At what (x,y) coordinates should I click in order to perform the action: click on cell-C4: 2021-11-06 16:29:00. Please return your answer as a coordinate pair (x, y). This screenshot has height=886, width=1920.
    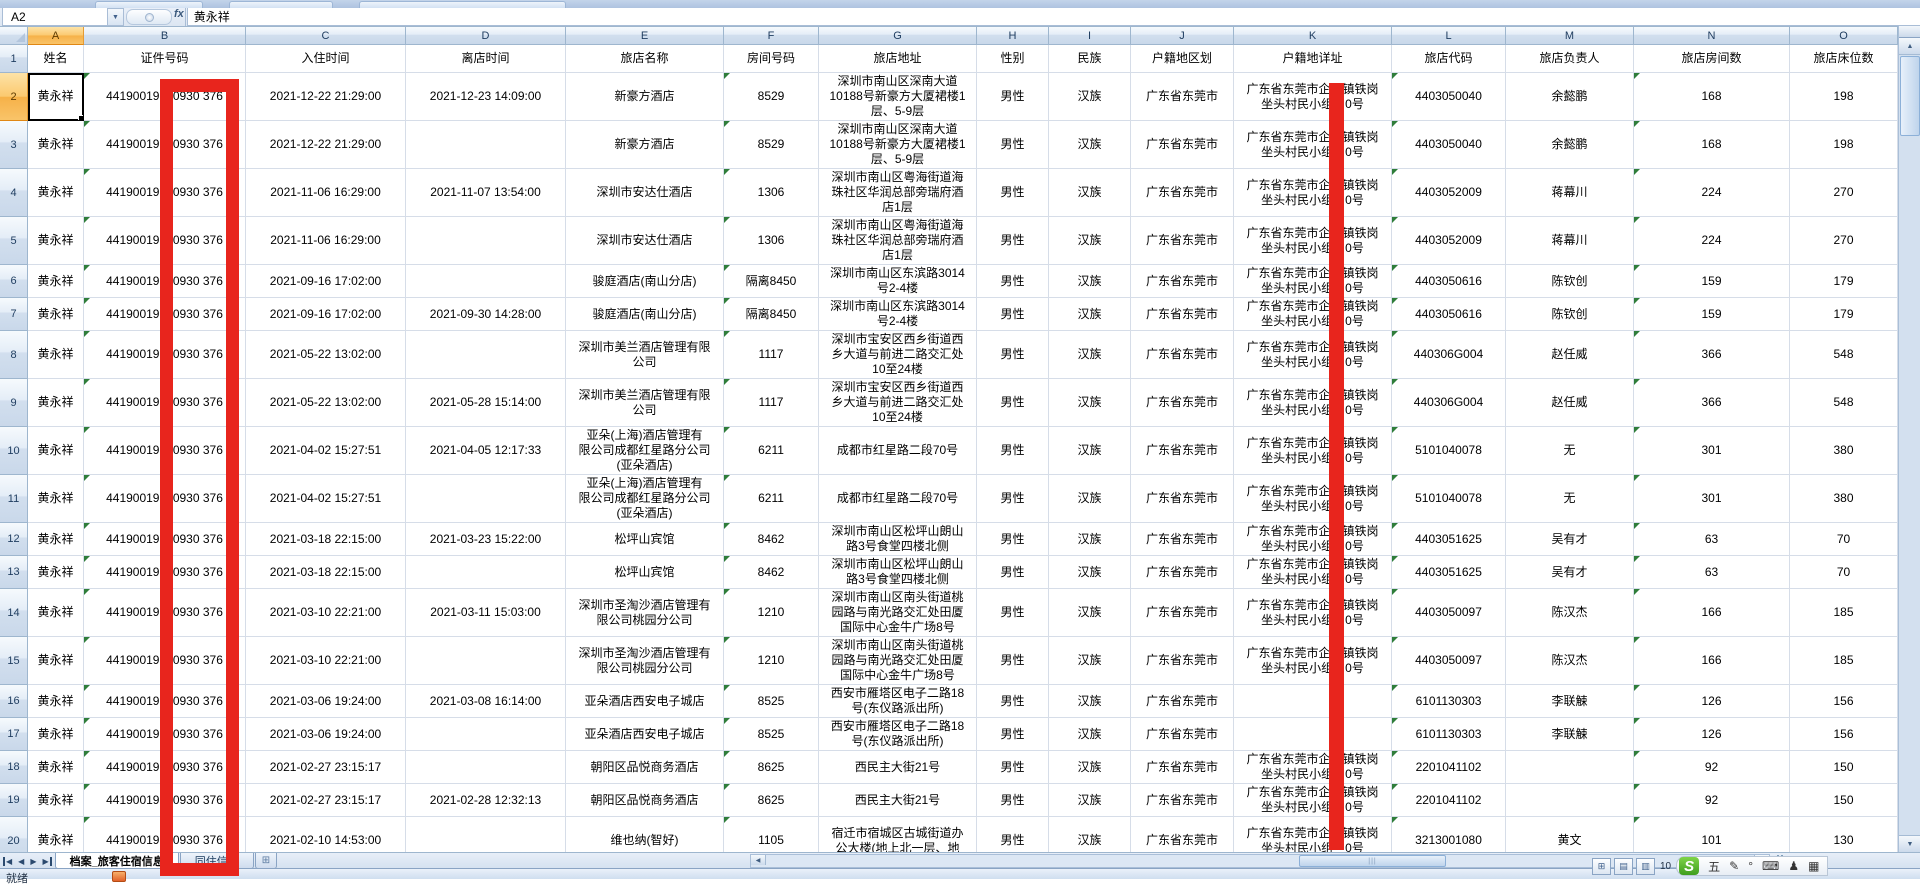
    Looking at the image, I should click on (326, 193).